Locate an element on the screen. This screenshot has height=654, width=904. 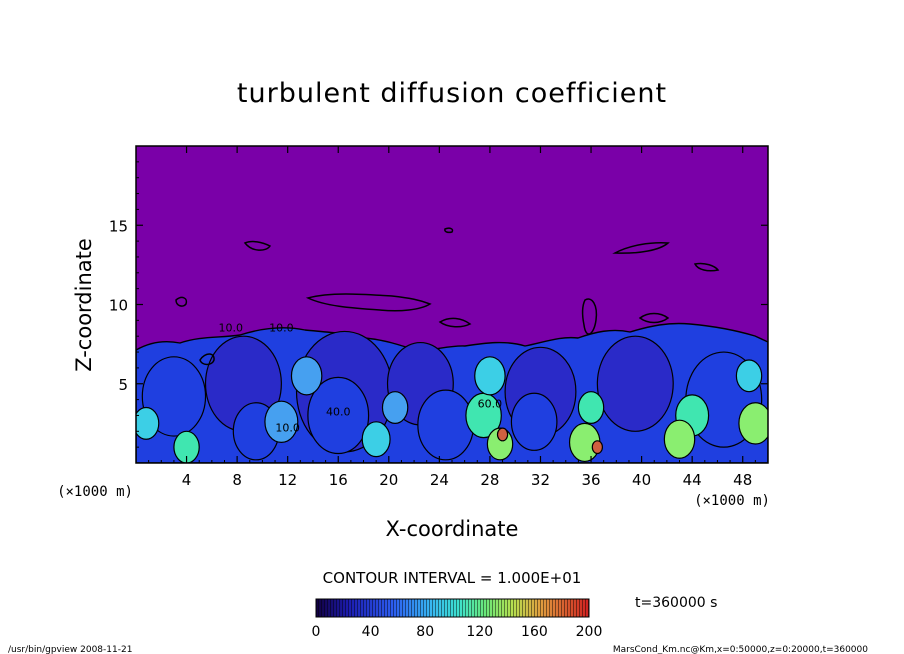
x-tick-label: 4 is located at coordinates (187, 480).